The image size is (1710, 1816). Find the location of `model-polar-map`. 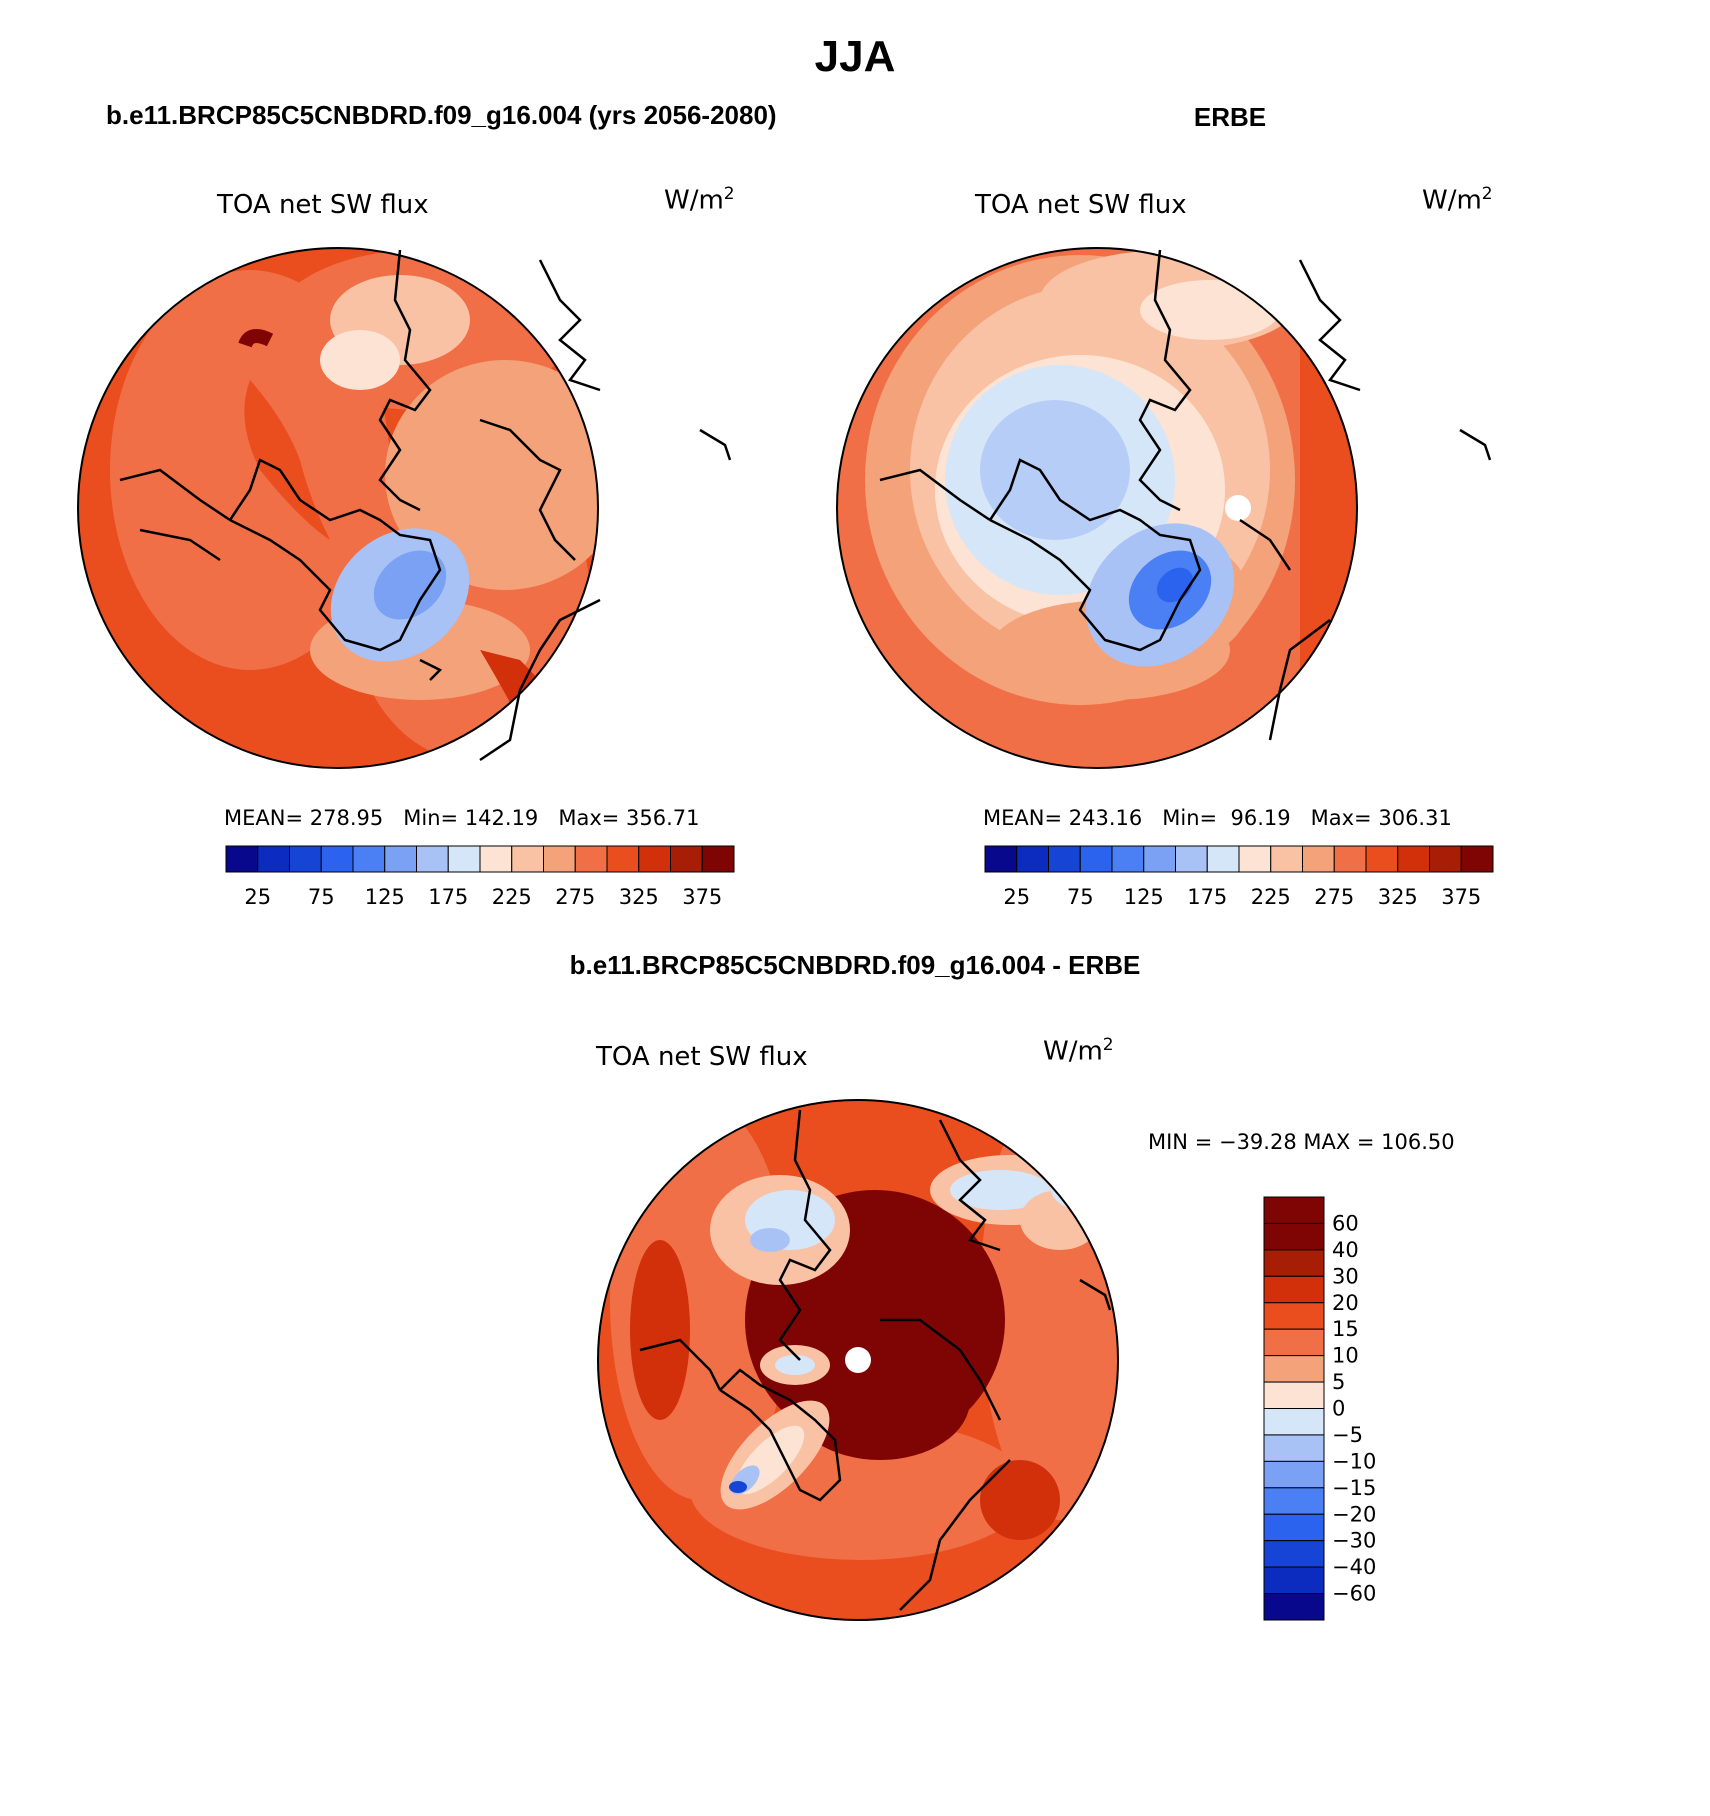

model-polar-map is located at coordinates (404, 508).